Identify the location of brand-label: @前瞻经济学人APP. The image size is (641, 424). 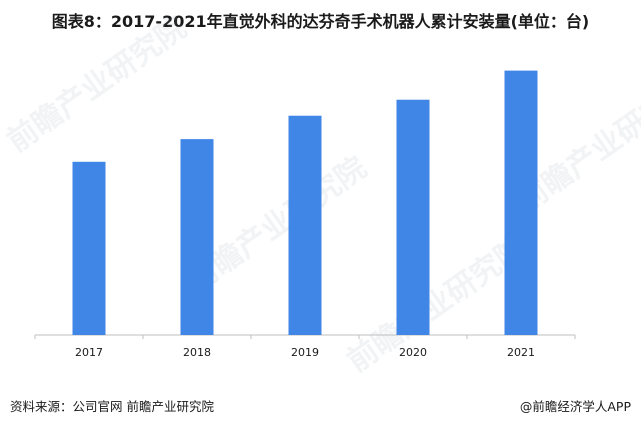
(575, 406).